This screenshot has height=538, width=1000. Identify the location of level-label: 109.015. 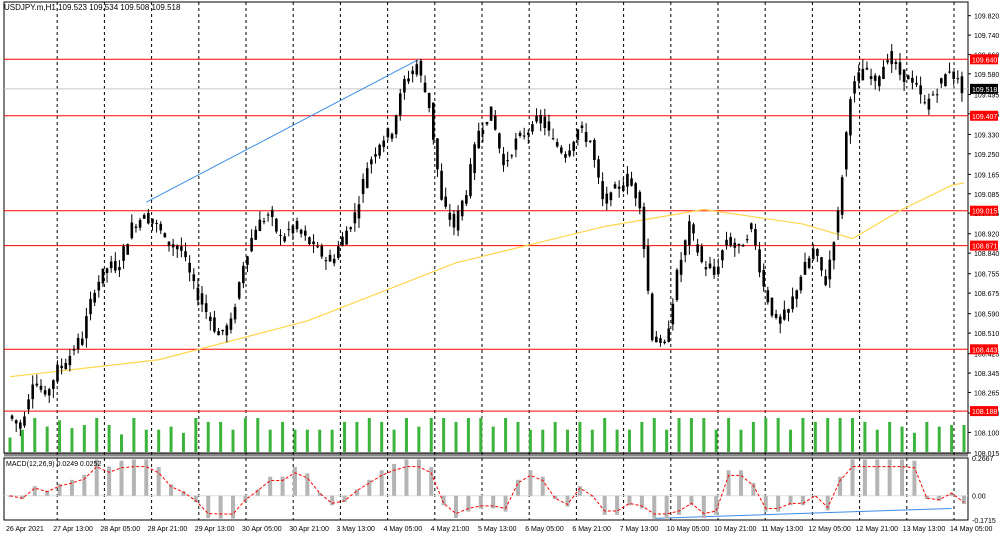
(984, 212).